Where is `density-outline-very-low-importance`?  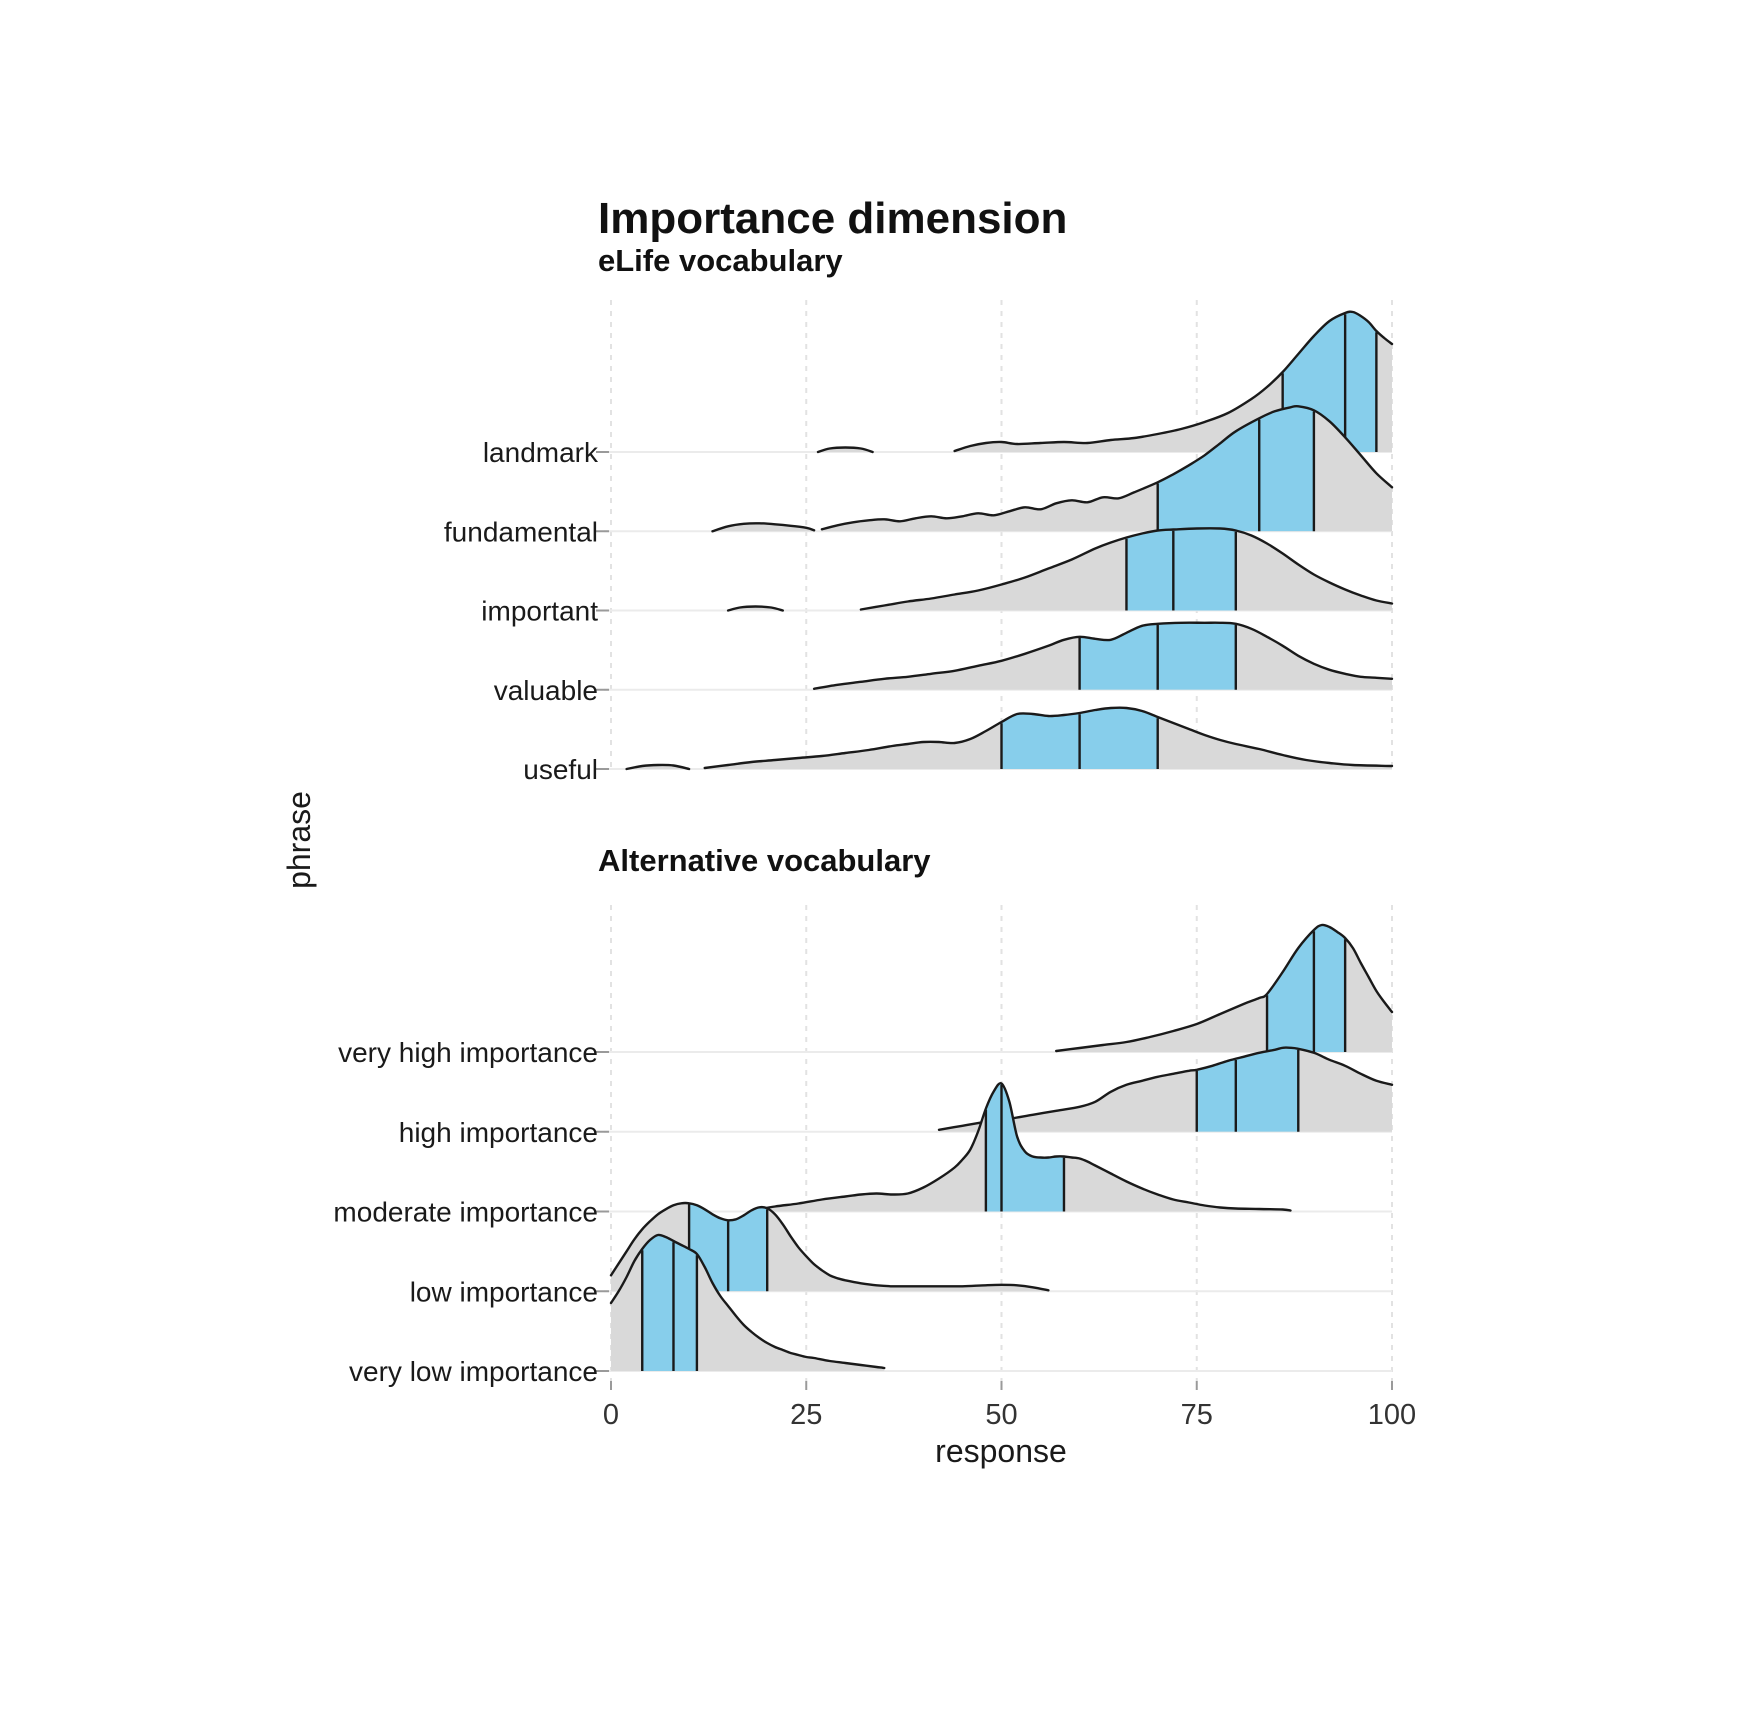 density-outline-very-low-importance is located at coordinates (747, 1301).